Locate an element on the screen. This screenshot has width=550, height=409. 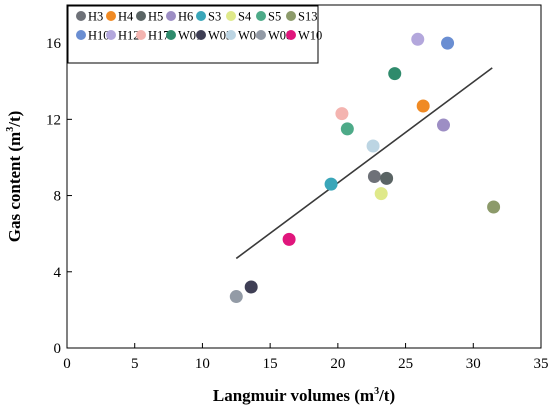
legend-marker-w03 is located at coordinates (201, 35).